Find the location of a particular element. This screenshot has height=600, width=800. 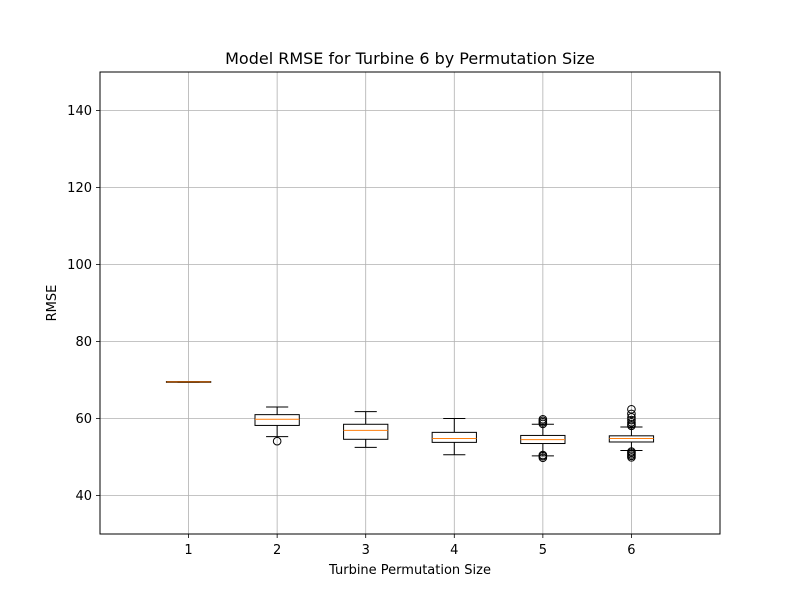

x-tick-label: 2 is located at coordinates (277, 550).